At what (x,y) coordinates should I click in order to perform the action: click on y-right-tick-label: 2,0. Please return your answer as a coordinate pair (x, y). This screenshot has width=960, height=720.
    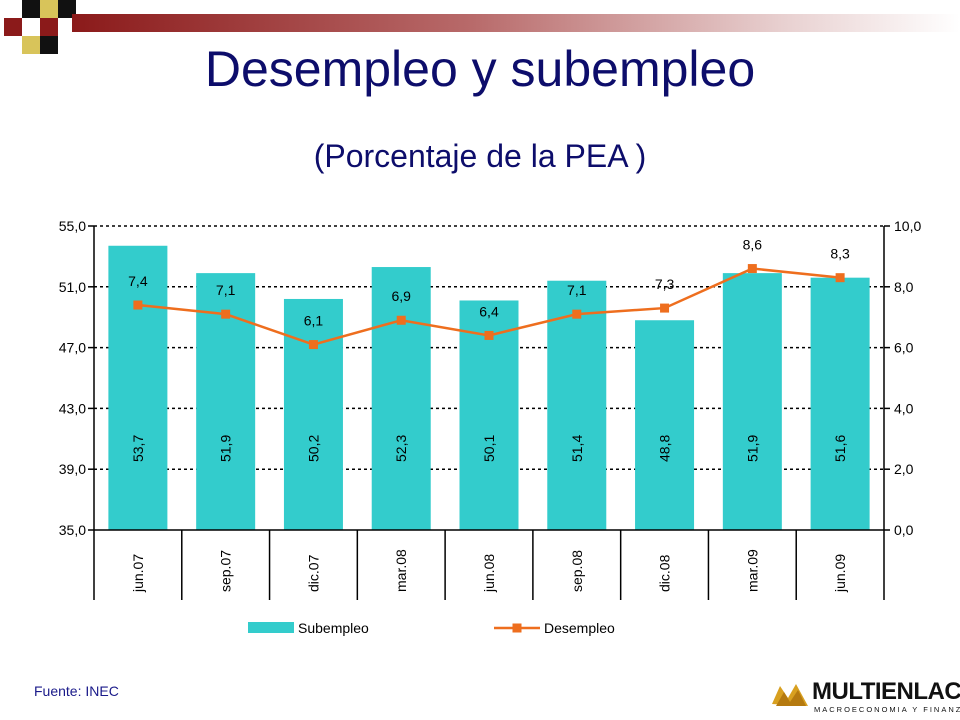
    Looking at the image, I should click on (904, 469).